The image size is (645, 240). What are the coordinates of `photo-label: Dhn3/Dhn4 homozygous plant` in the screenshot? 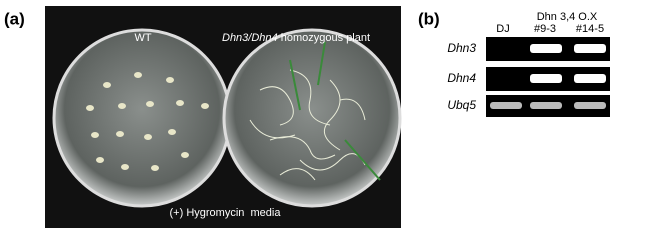 It's located at (296, 38).